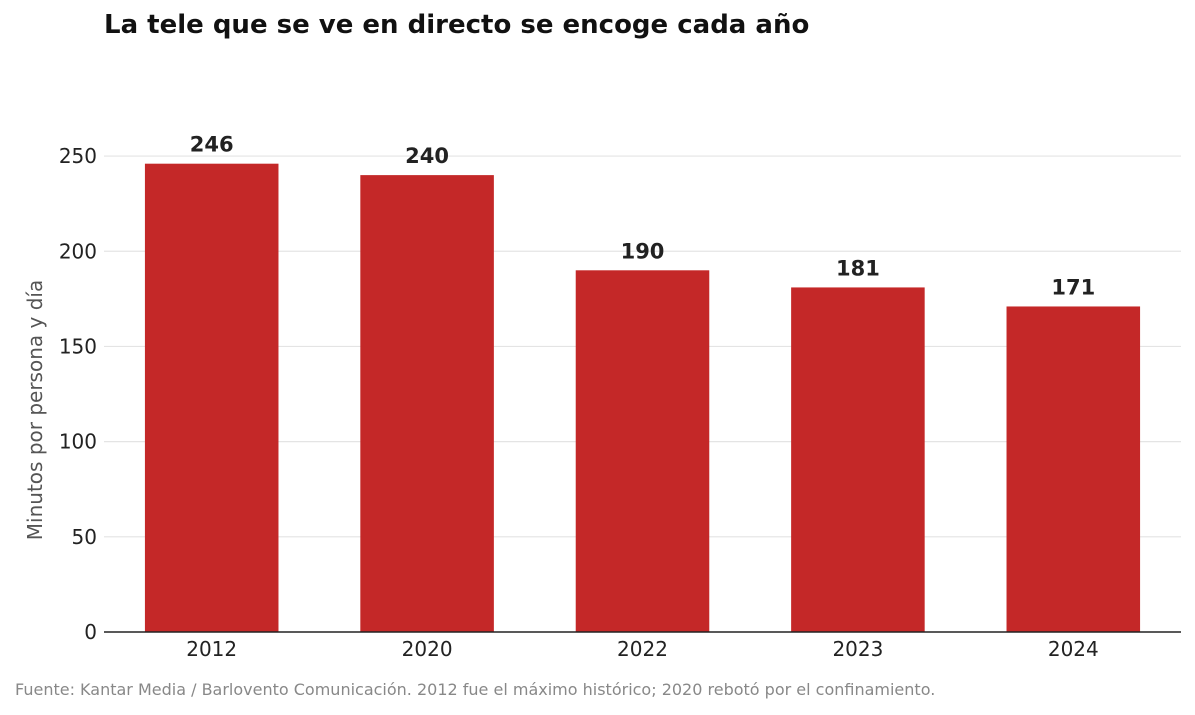 The height and width of the screenshot is (715, 1195). I want to click on y-tick-label: 250, so click(78, 156).